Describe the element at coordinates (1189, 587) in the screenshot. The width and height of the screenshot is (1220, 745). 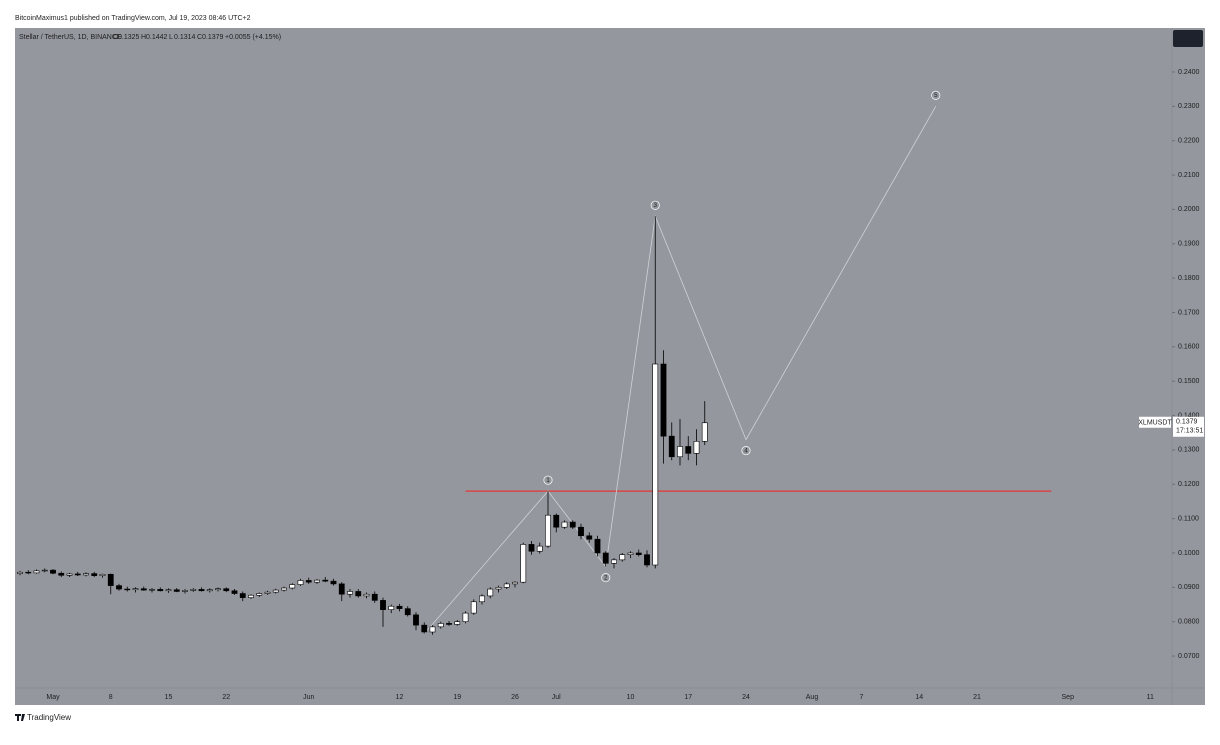
I see `y-tick-label: 0.0900` at that location.